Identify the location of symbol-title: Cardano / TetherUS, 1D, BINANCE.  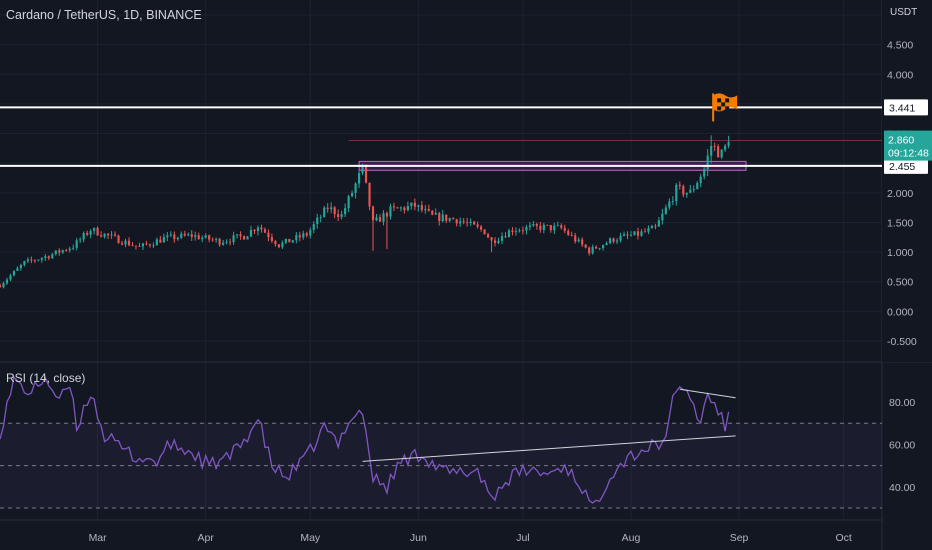
(104, 15).